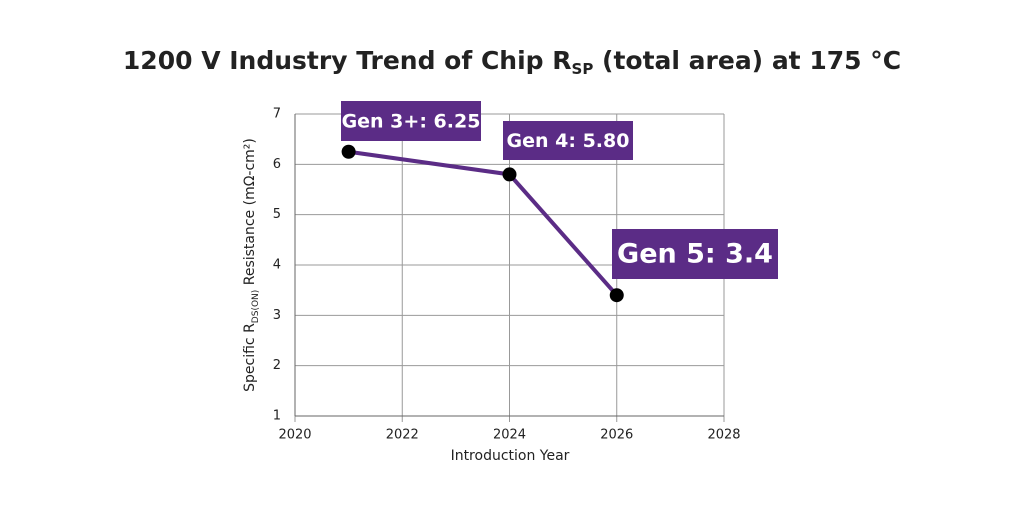 This screenshot has width=1024, height=512. What do you see at coordinates (256, 306) in the screenshot?
I see `y-label-subscript: DS(ON)` at bounding box center [256, 306].